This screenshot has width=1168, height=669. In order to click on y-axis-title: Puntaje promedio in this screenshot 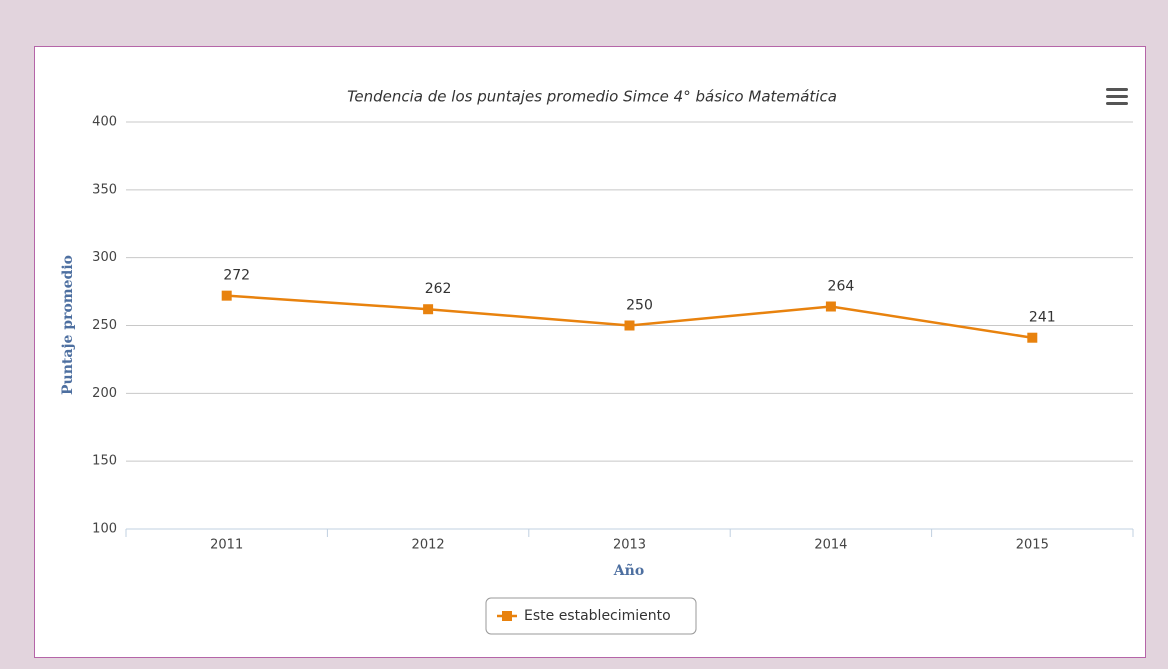, I will do `click(68, 325)`.